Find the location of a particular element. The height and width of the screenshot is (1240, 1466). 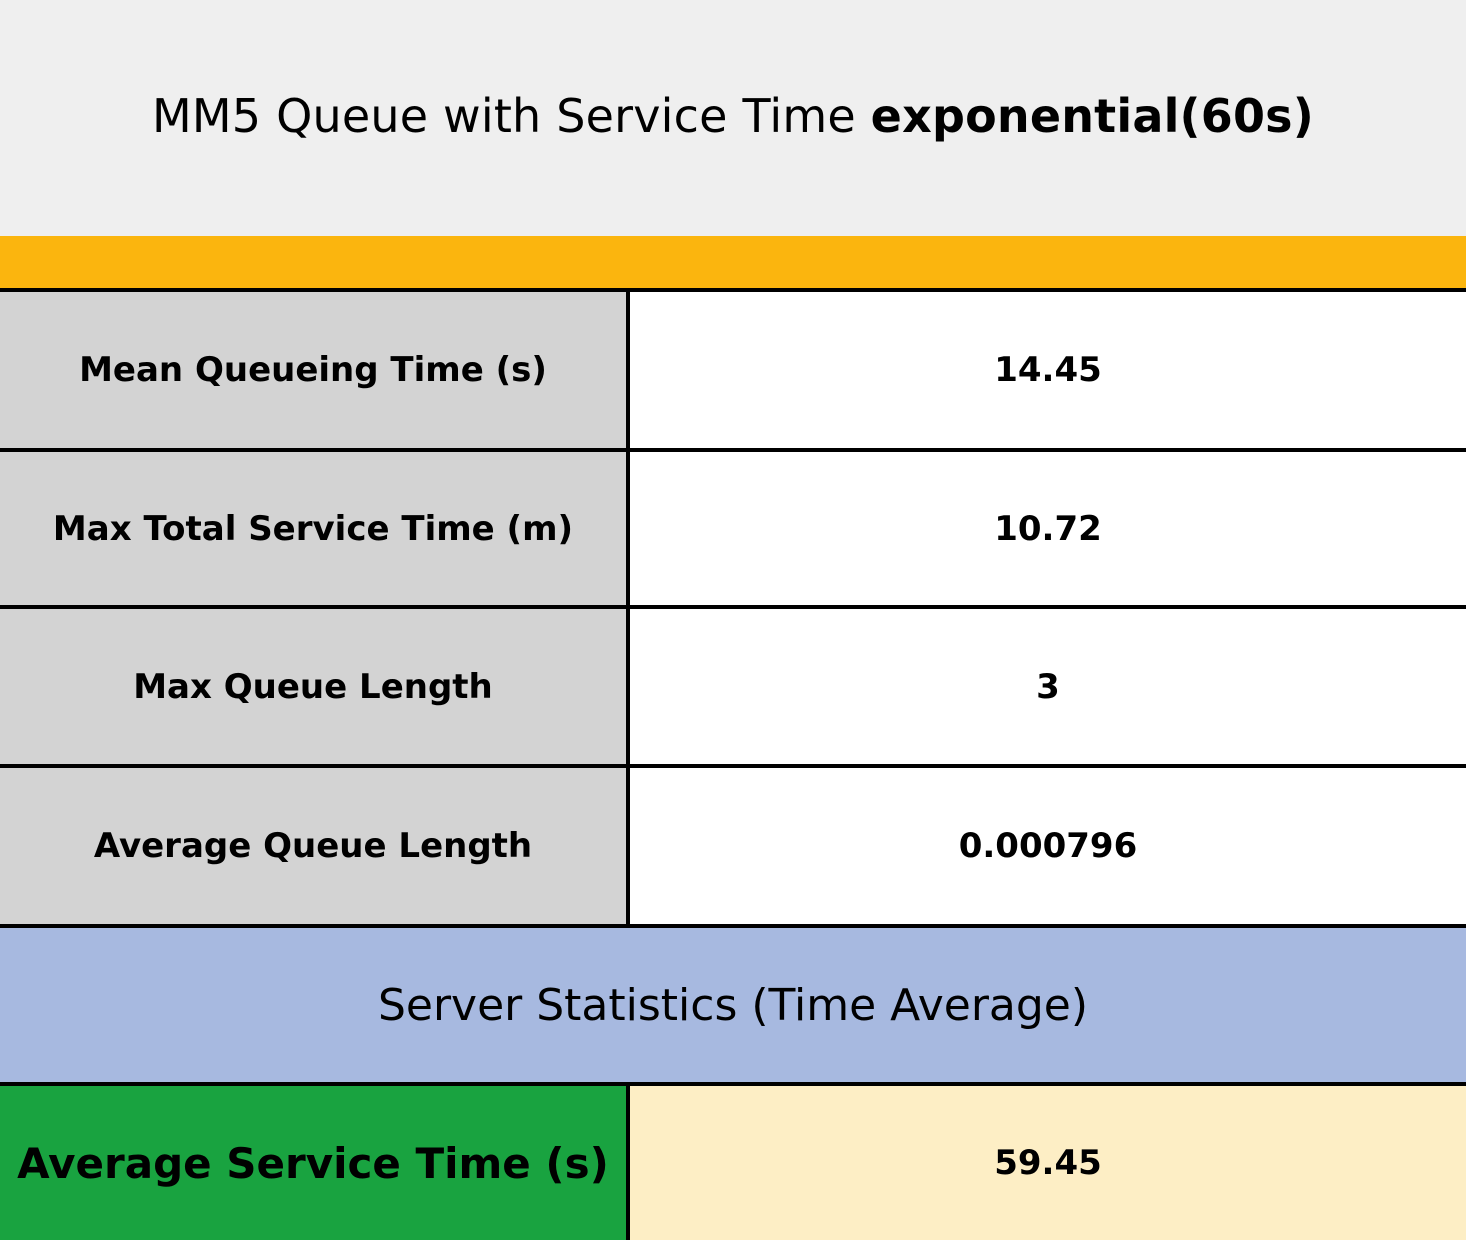

row-label-max-total-service-time: Max Total Service Time (m) is located at coordinates (313, 528).